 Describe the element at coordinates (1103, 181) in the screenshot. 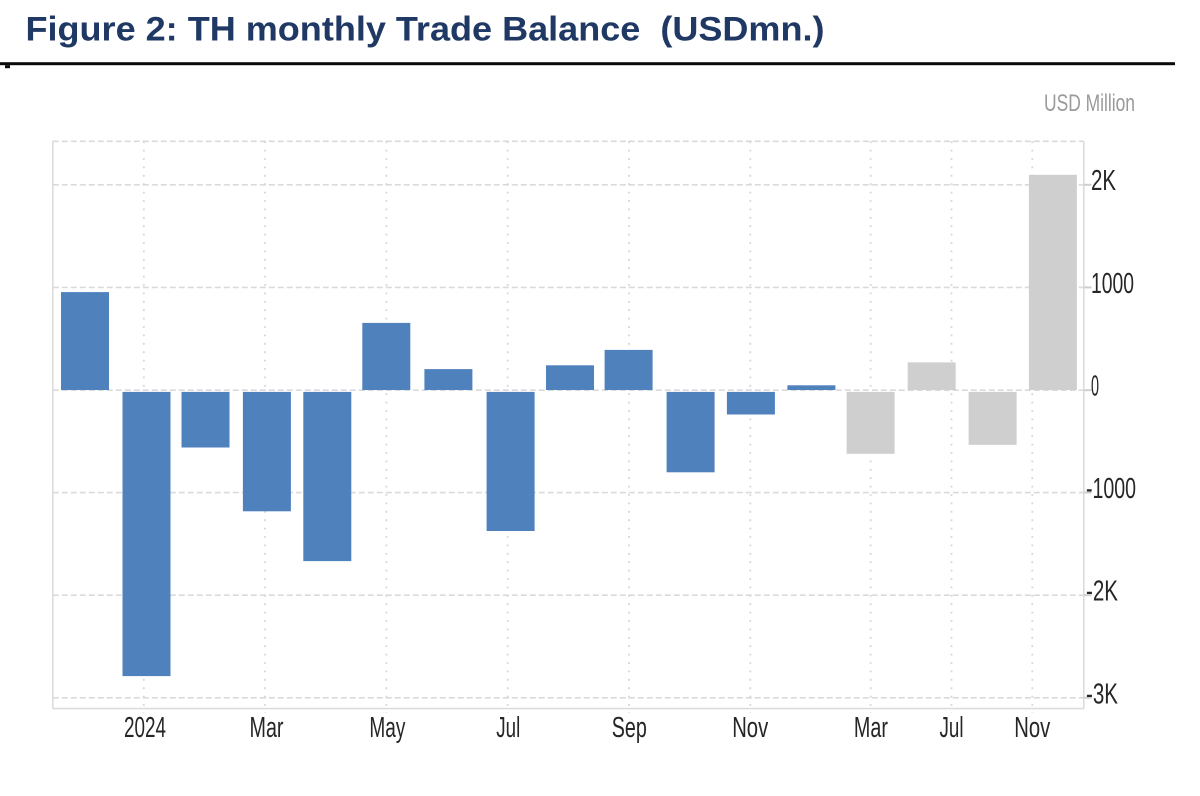

I see `svg-text: 2K` at that location.